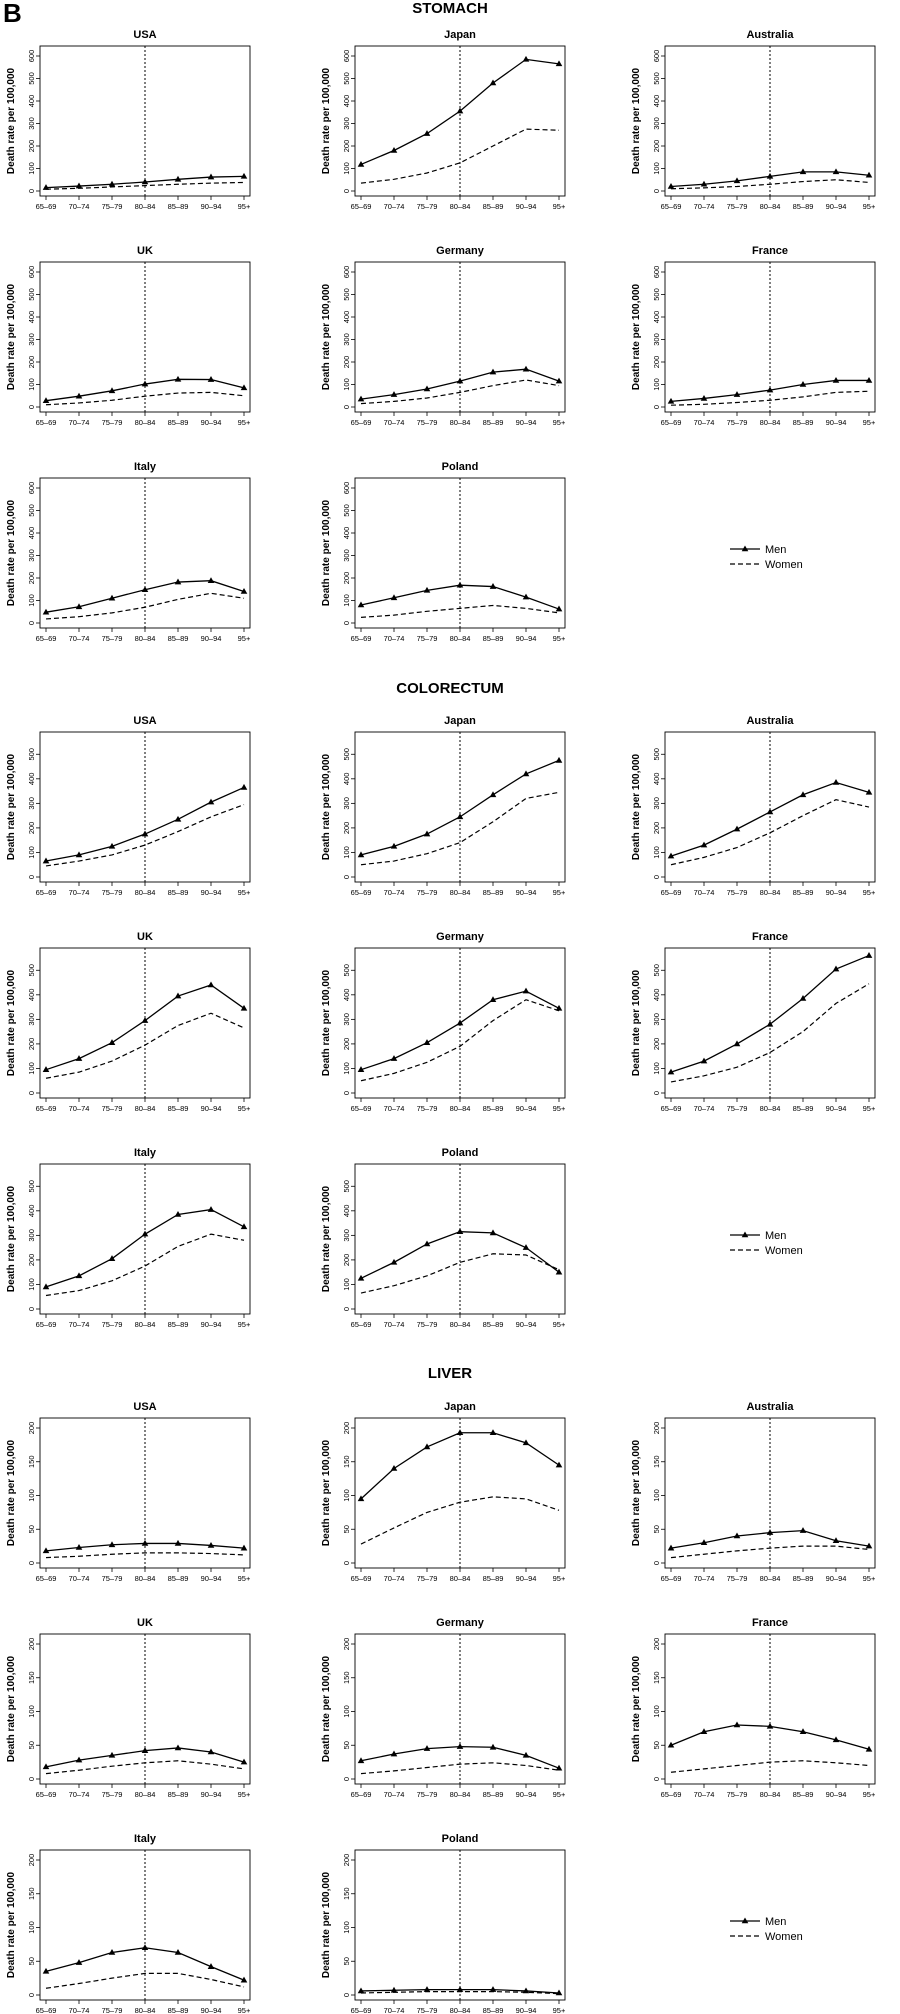 This screenshot has height=2014, width=900. I want to click on chart-title: France, so click(770, 937).